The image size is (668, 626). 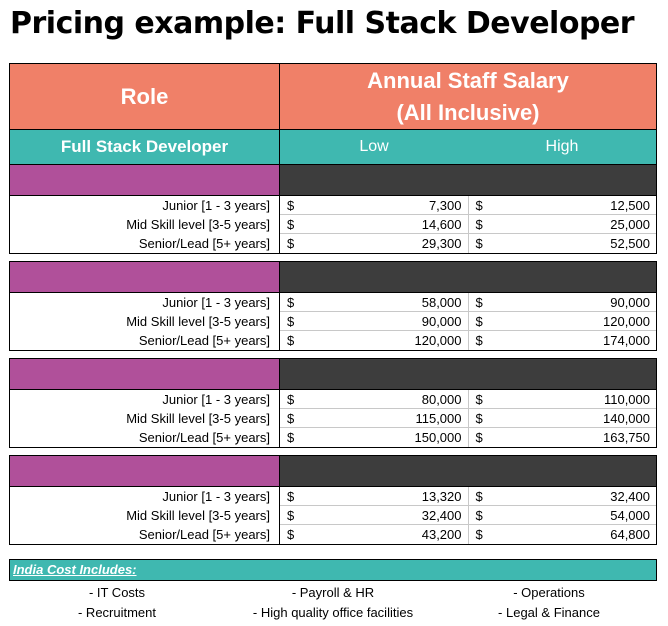 I want to click on low-value: 14,600, so click(x=441, y=224).